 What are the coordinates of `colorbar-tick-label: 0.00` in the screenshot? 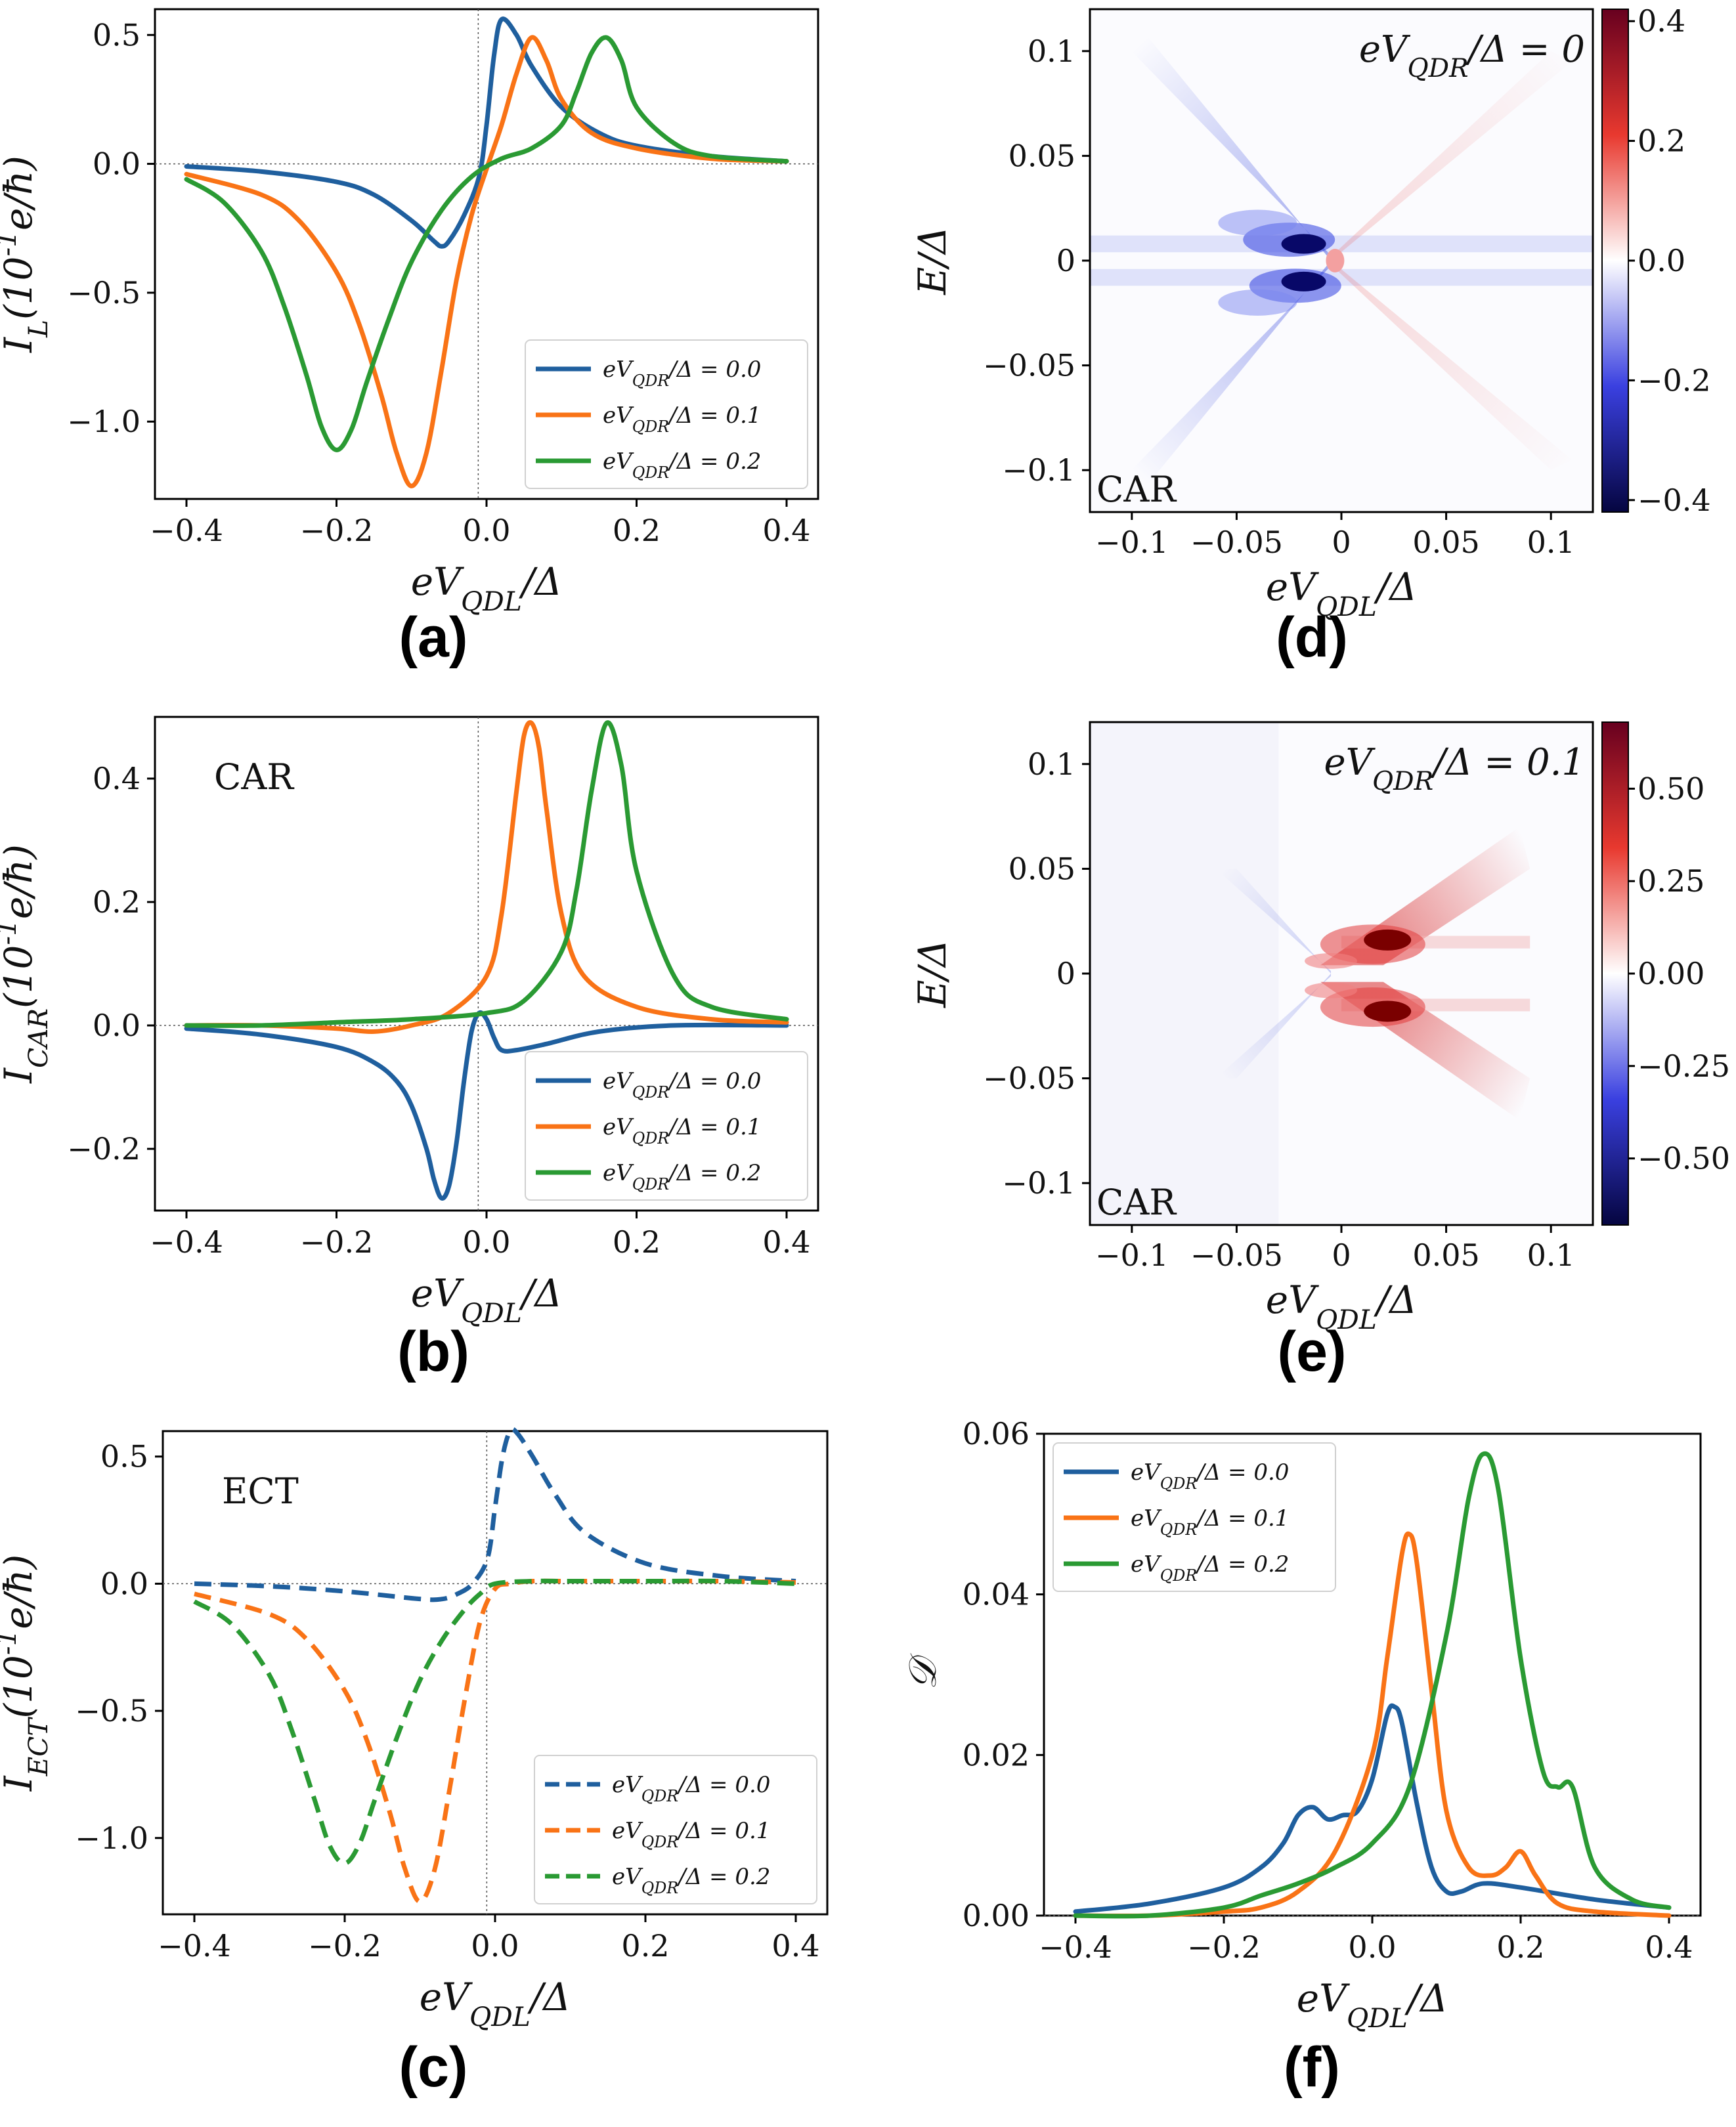 It's located at (1671, 973).